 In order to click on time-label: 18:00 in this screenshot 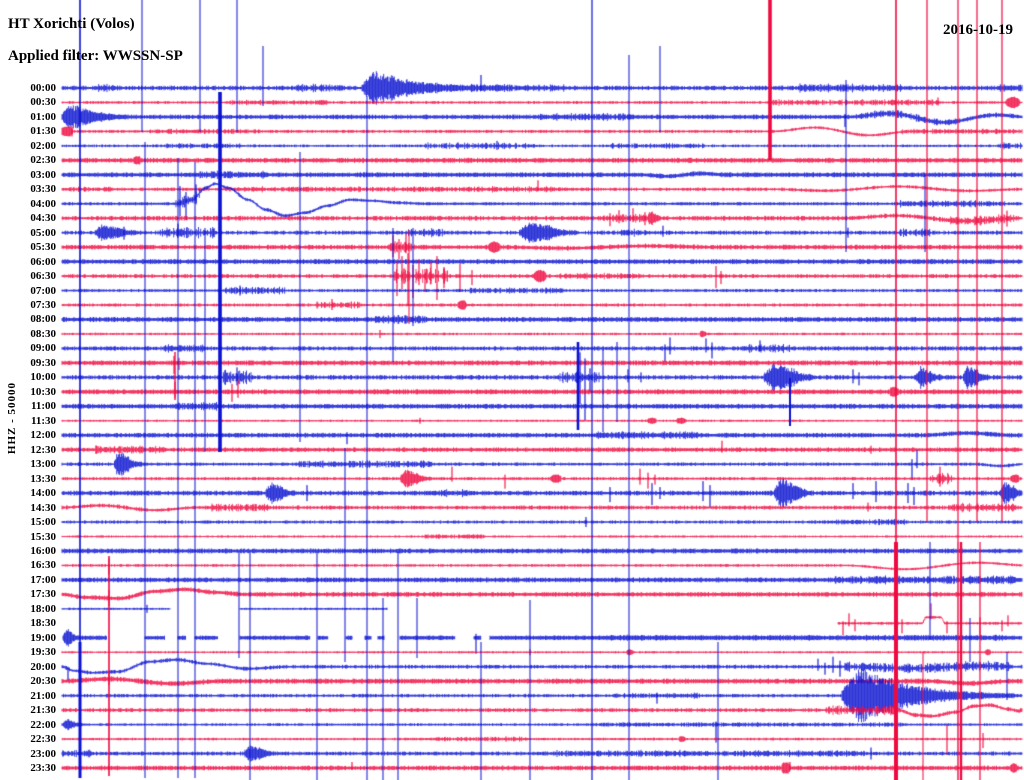, I will do `click(43, 608)`.